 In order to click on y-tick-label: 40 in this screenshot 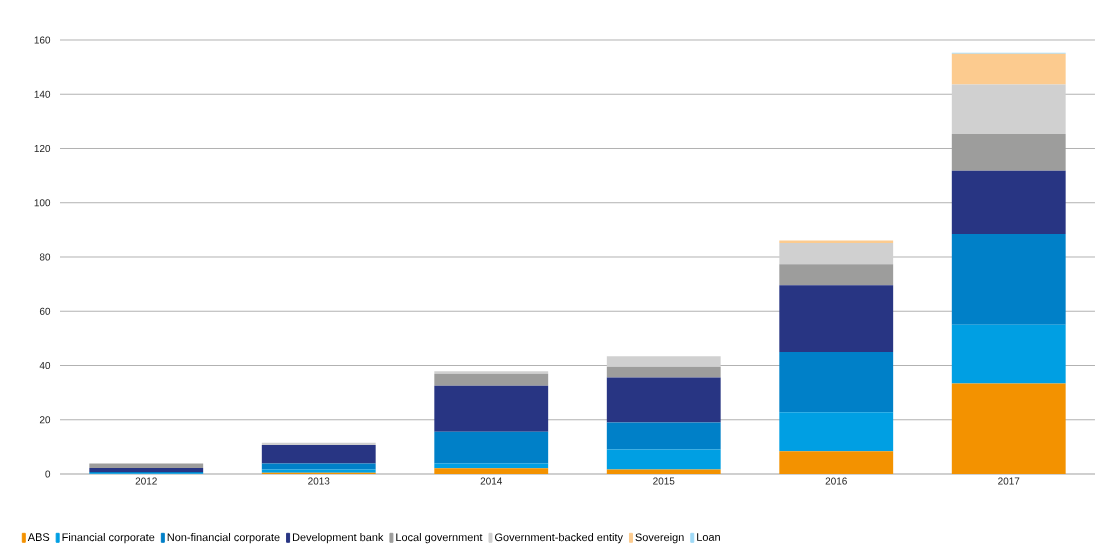, I will do `click(45, 365)`.